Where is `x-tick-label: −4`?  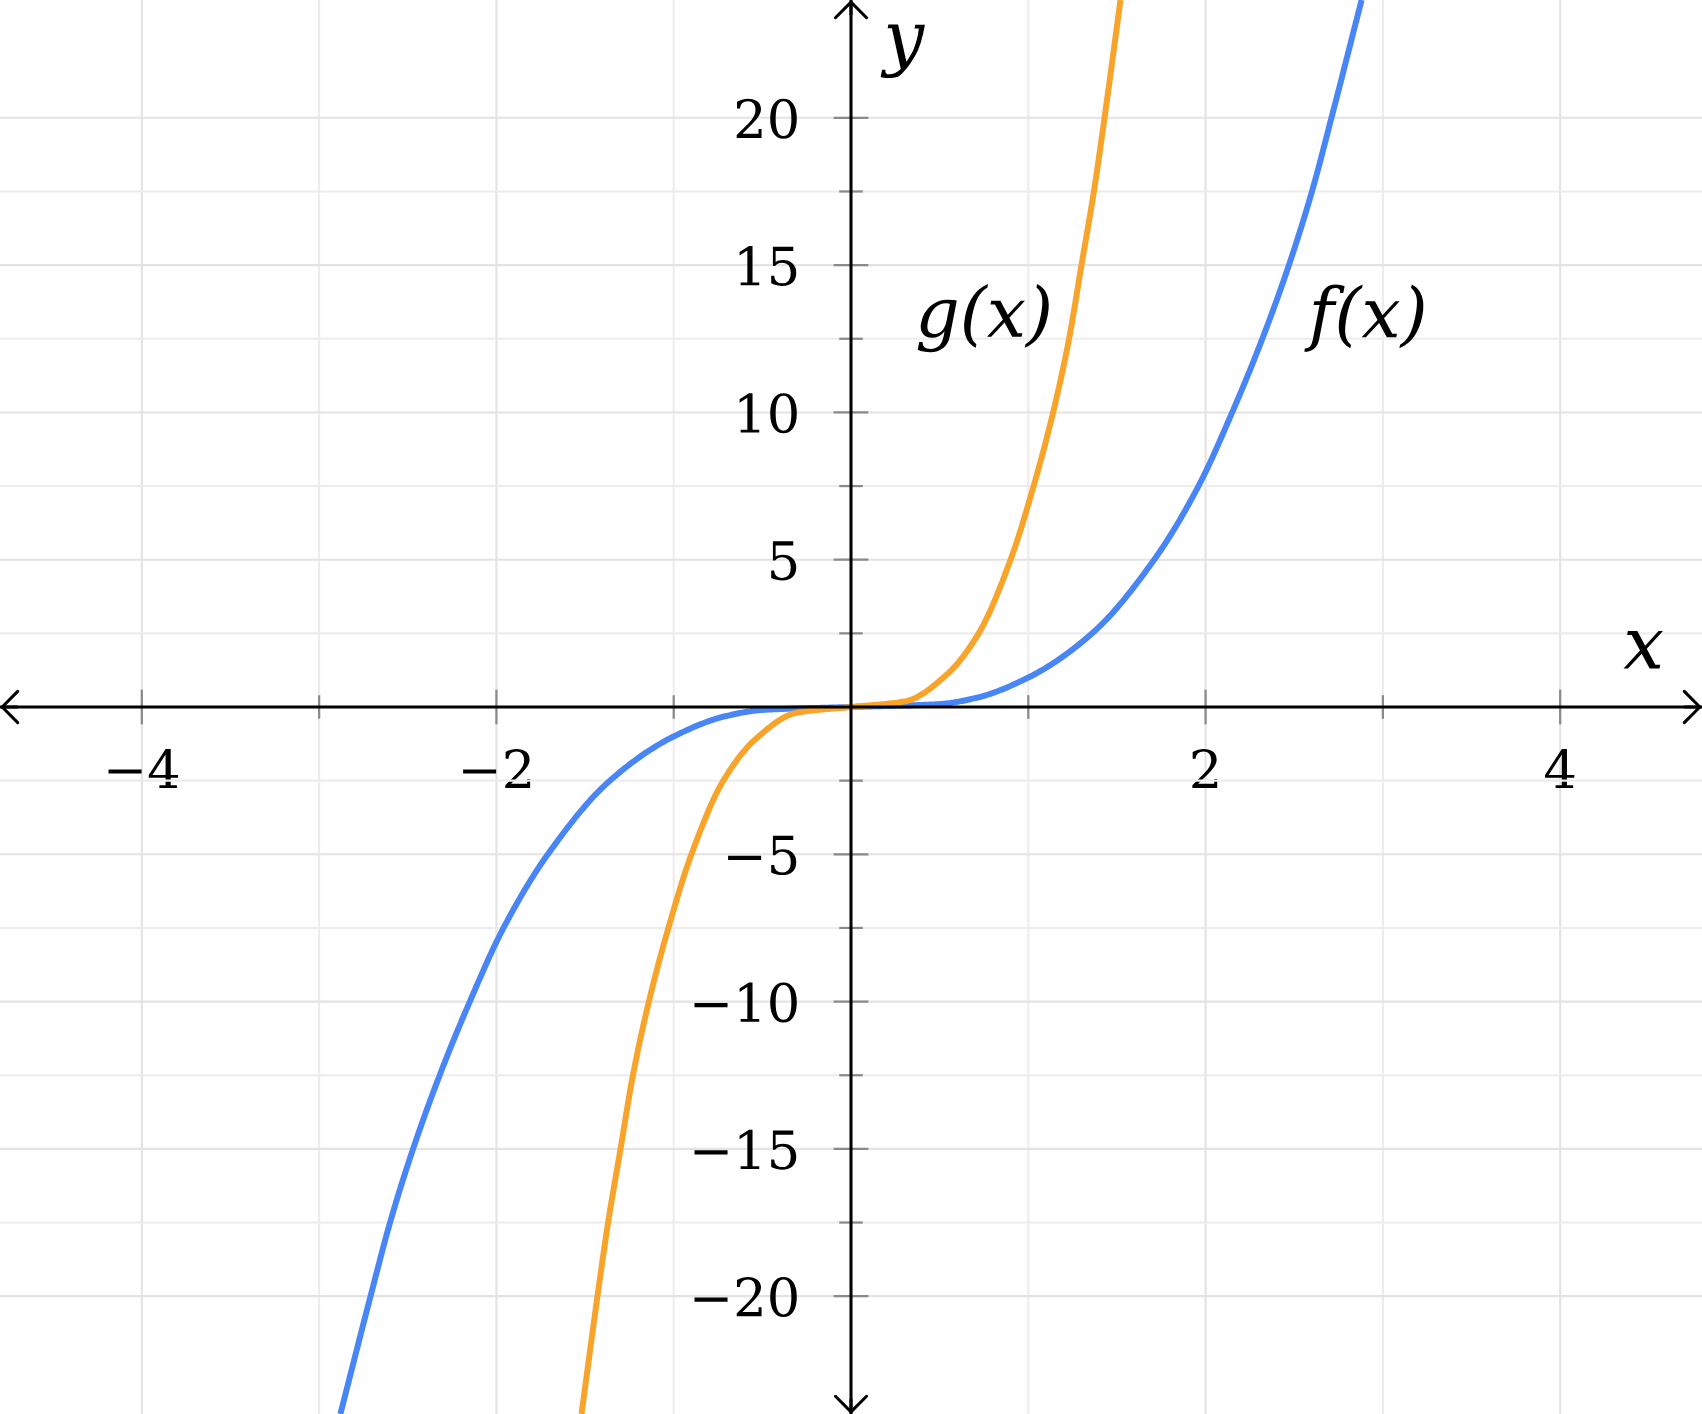 x-tick-label: −4 is located at coordinates (143, 768).